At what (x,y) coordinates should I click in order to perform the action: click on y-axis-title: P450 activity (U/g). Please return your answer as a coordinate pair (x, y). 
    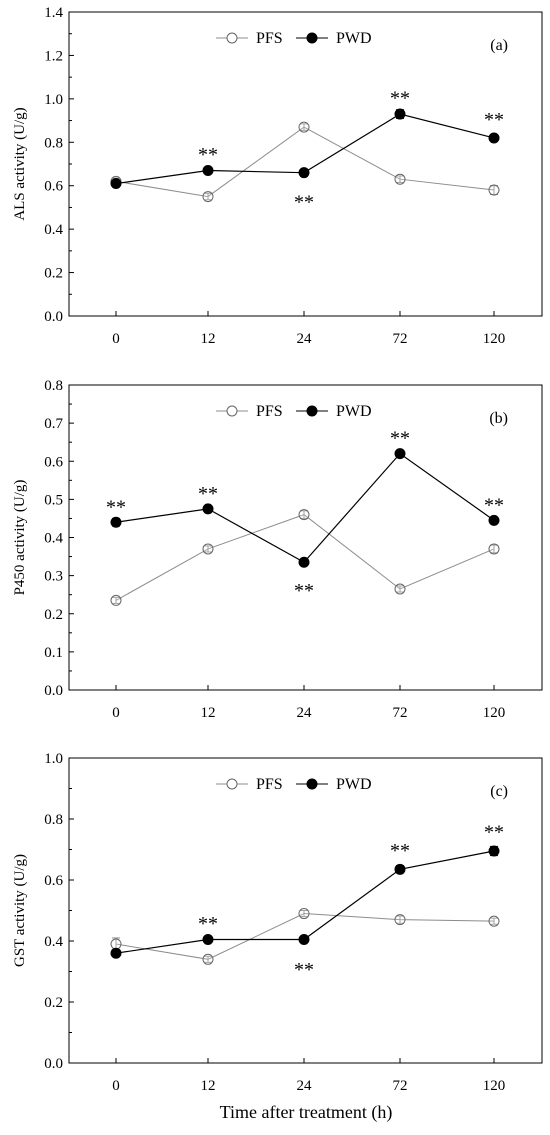
    Looking at the image, I should click on (20, 538).